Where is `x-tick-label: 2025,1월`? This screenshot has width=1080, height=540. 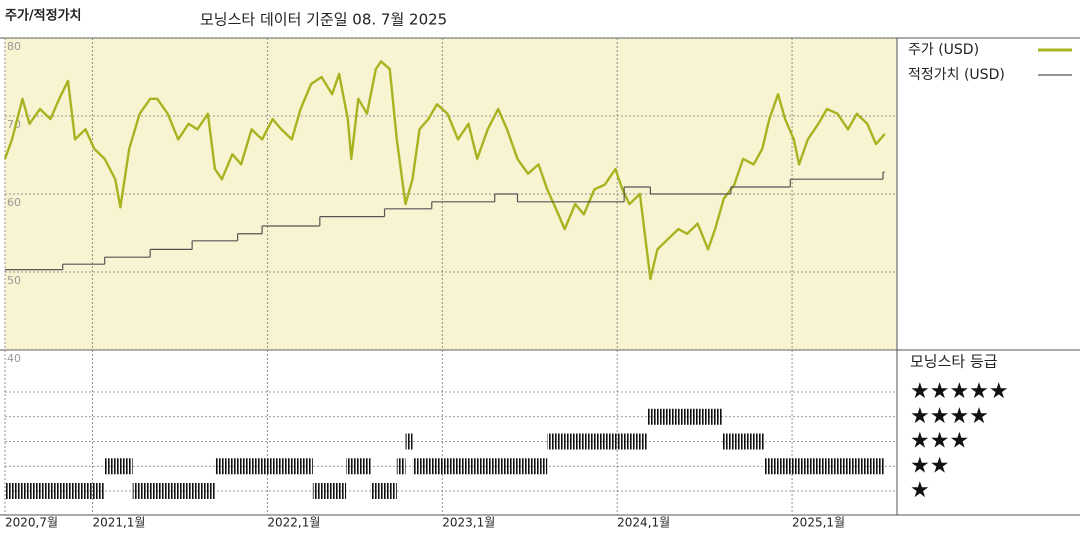
x-tick-label: 2025,1월 is located at coordinates (818, 523).